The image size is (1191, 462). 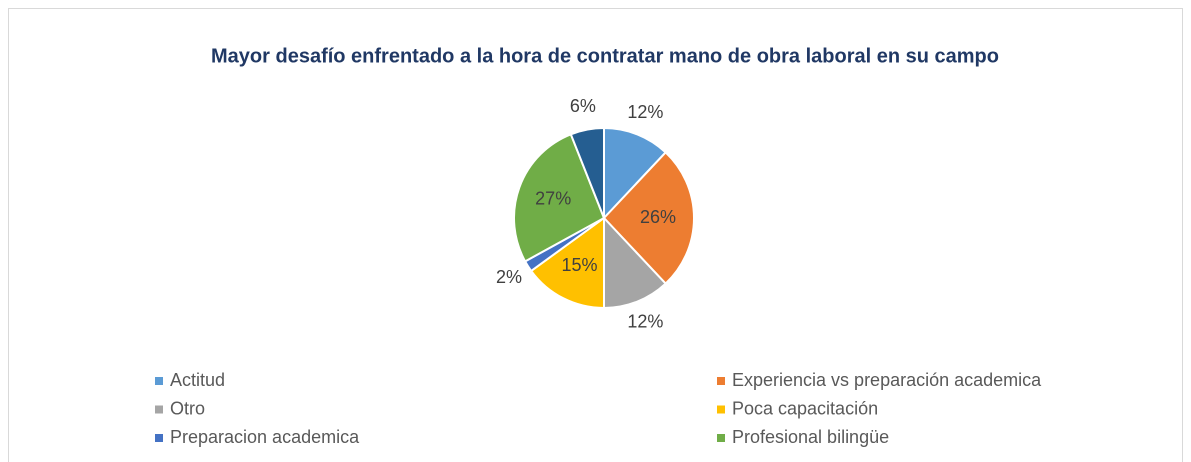 I want to click on legend-label: Preparacion academica, so click(x=265, y=437).